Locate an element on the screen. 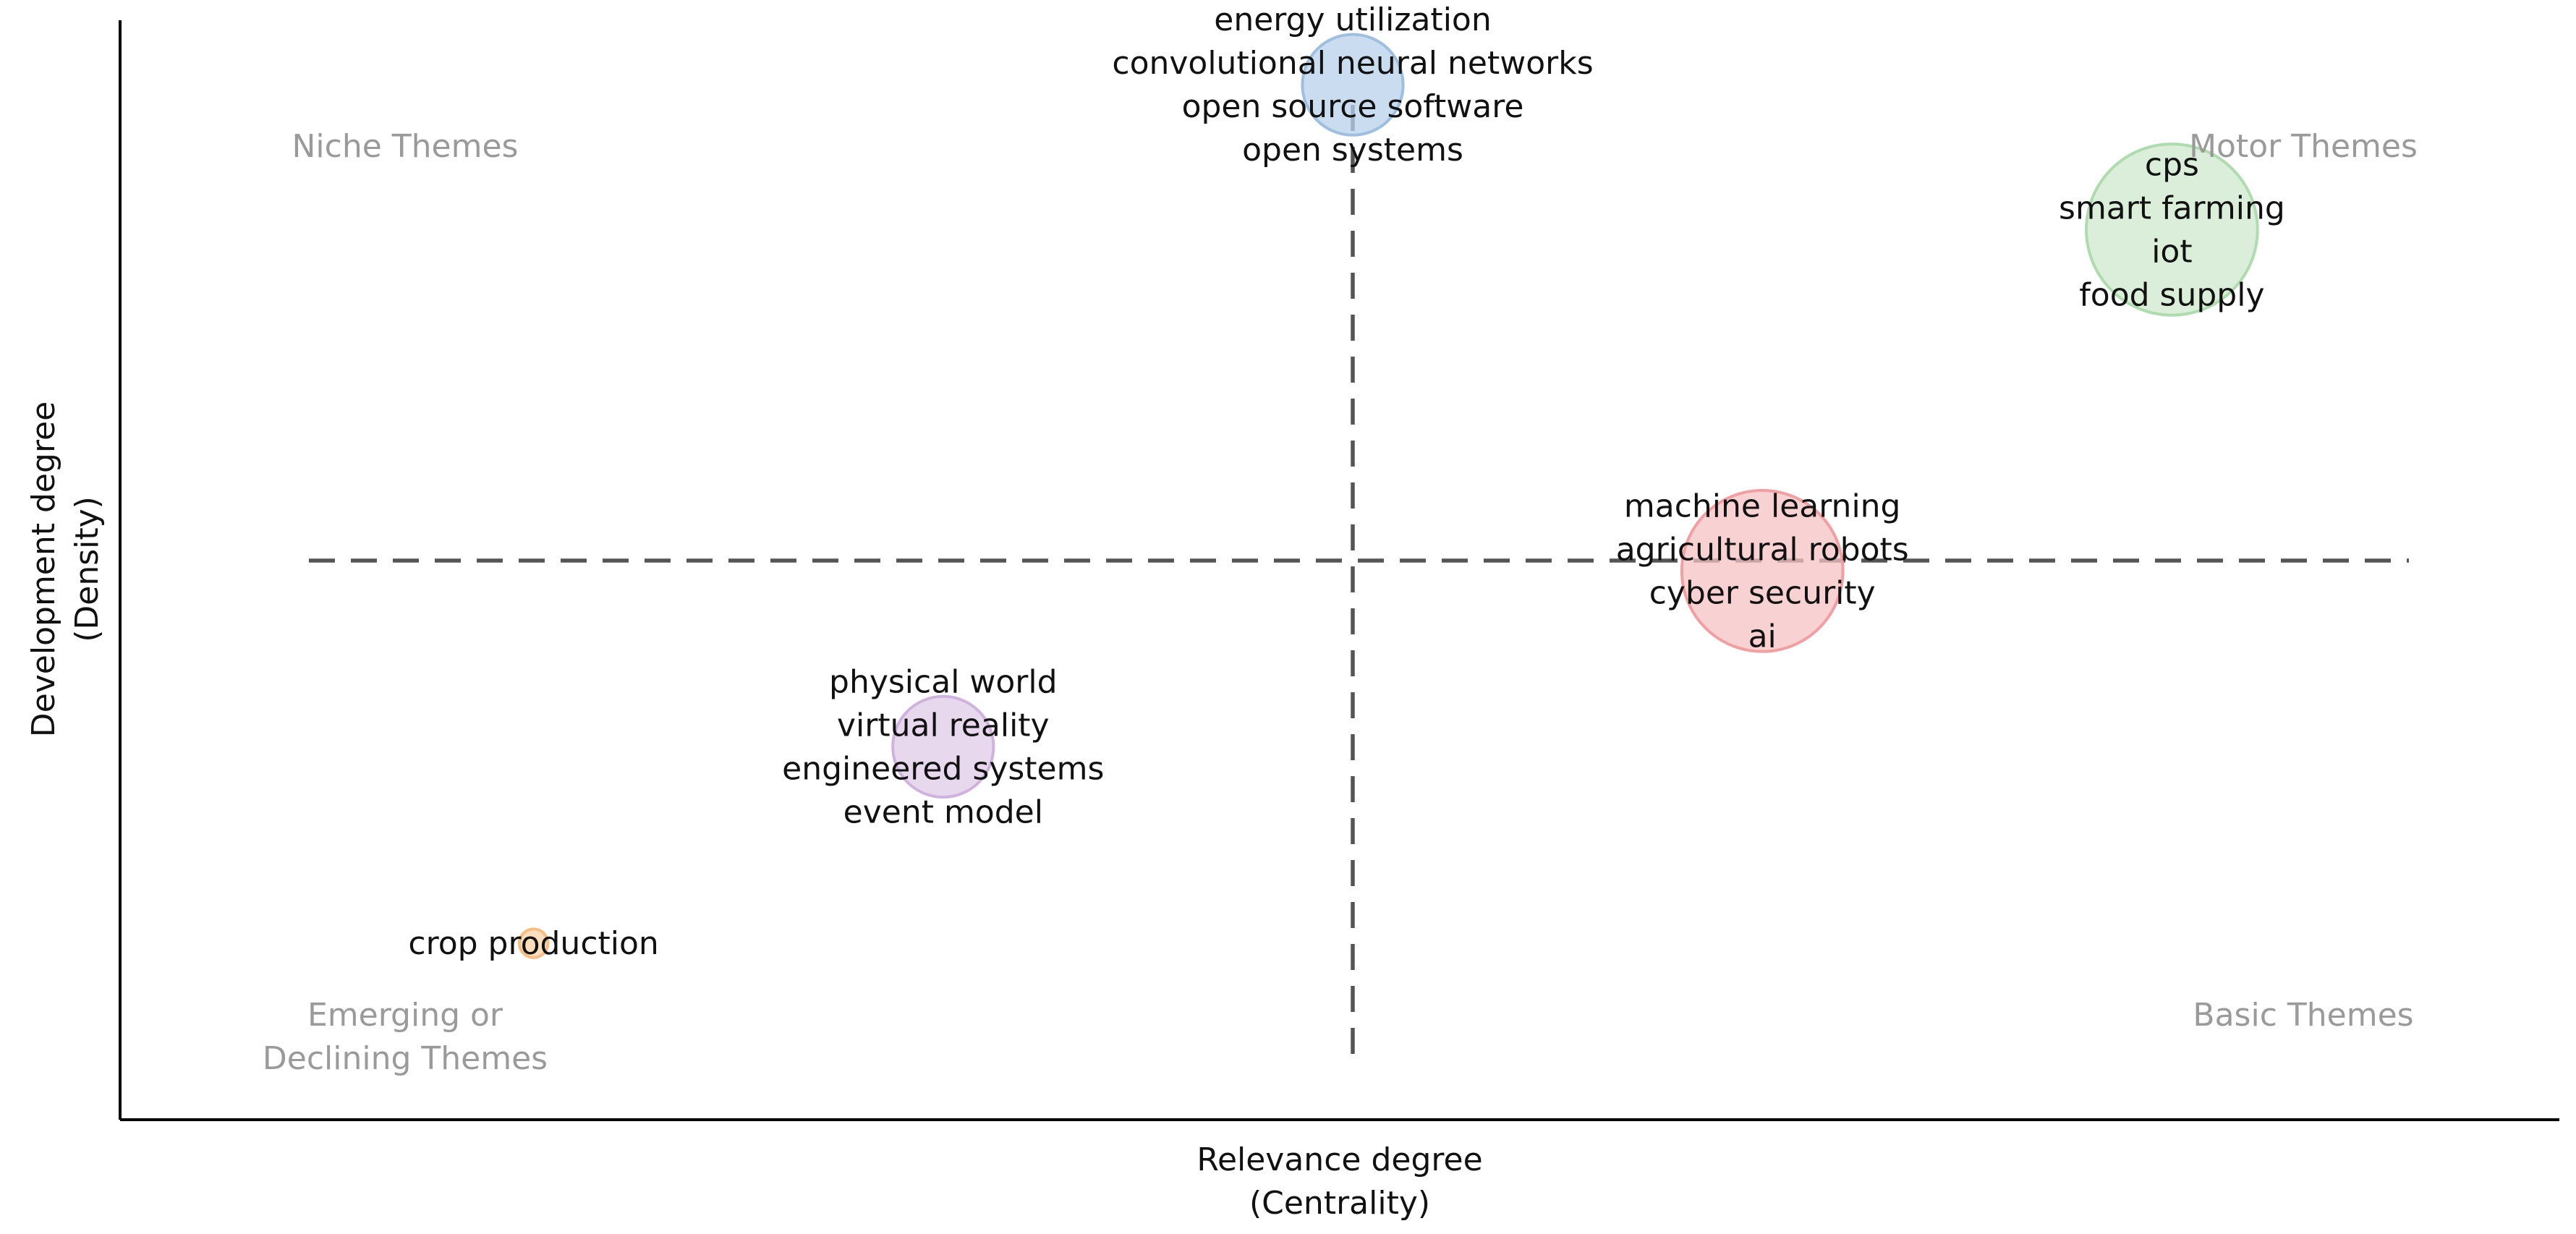 Image resolution: width=2576 pixels, height=1234 pixels. x-axis-title-line: (Centrality) is located at coordinates (1339, 1203).